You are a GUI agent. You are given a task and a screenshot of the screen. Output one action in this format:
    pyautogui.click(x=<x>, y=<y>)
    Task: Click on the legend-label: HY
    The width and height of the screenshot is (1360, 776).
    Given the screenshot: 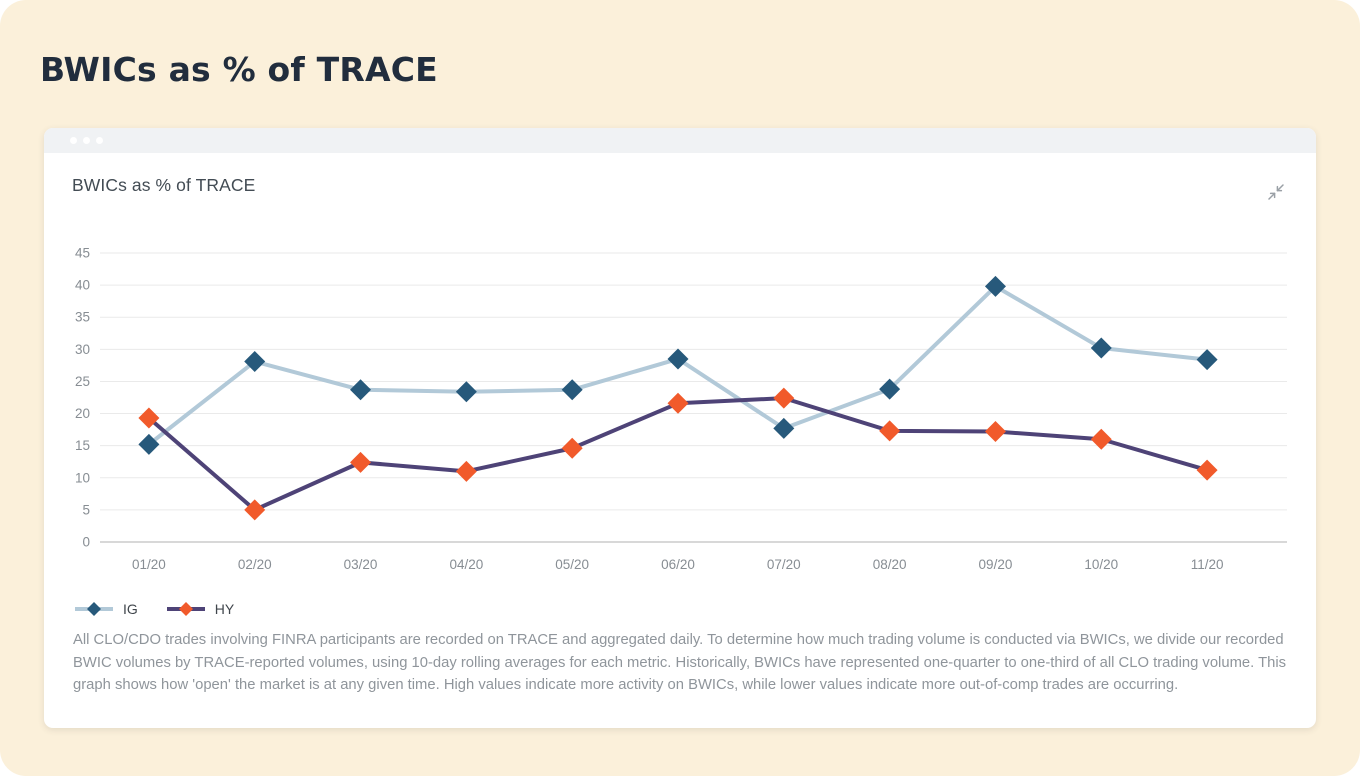 What is the action you would take?
    pyautogui.click(x=224, y=609)
    